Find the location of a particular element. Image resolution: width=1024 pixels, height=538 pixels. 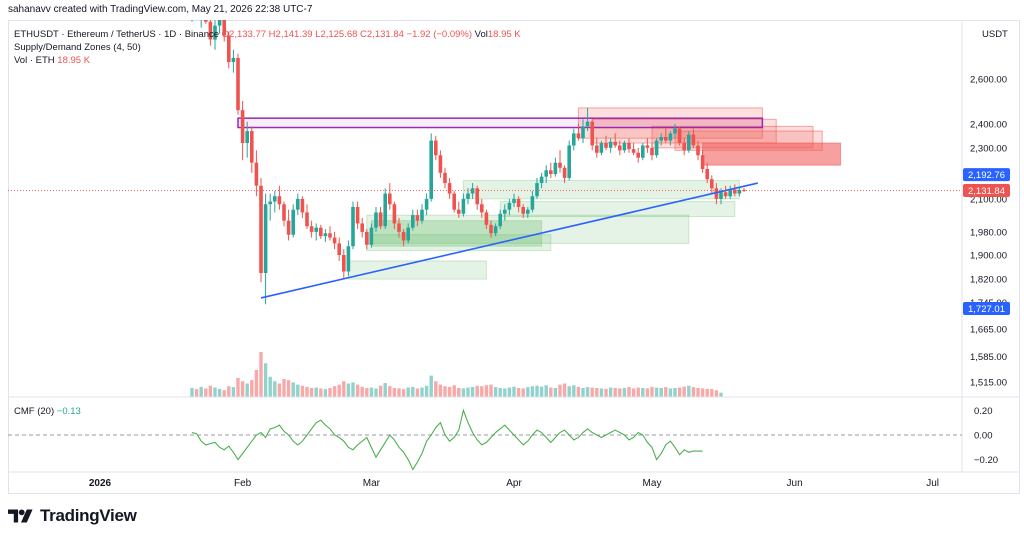

price-tick-label: 1,980.00 is located at coordinates (988, 232).